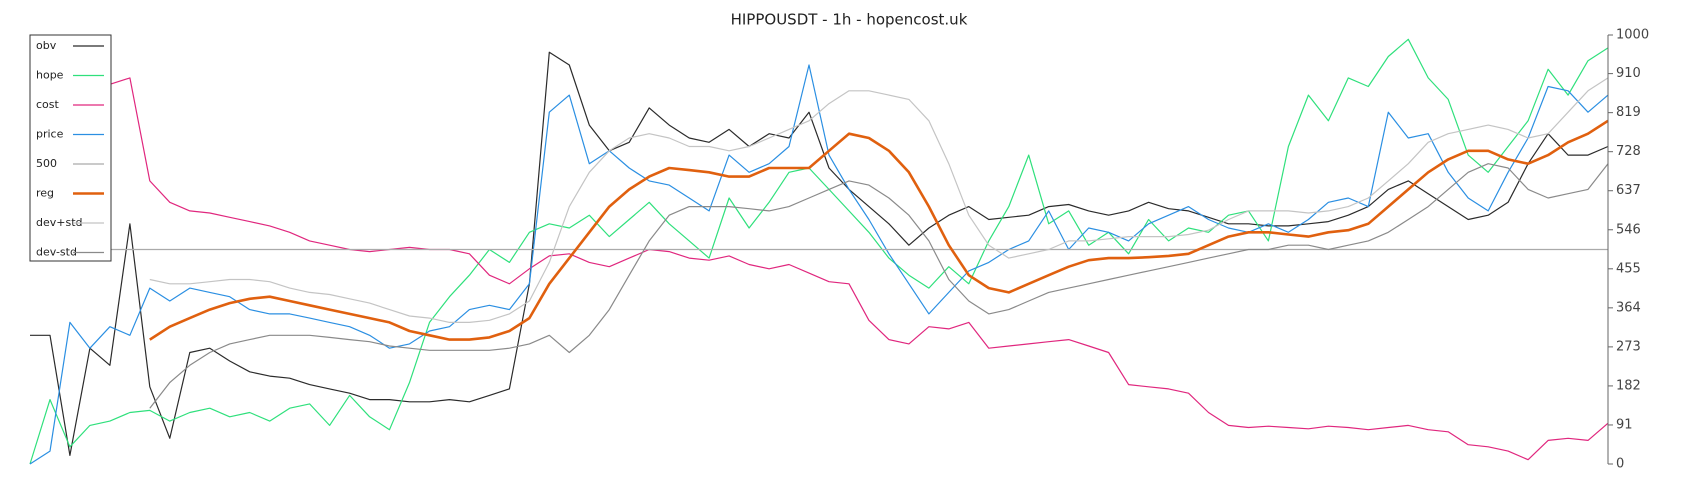  What do you see at coordinates (50, 134) in the screenshot?
I see `legend-label: price` at bounding box center [50, 134].